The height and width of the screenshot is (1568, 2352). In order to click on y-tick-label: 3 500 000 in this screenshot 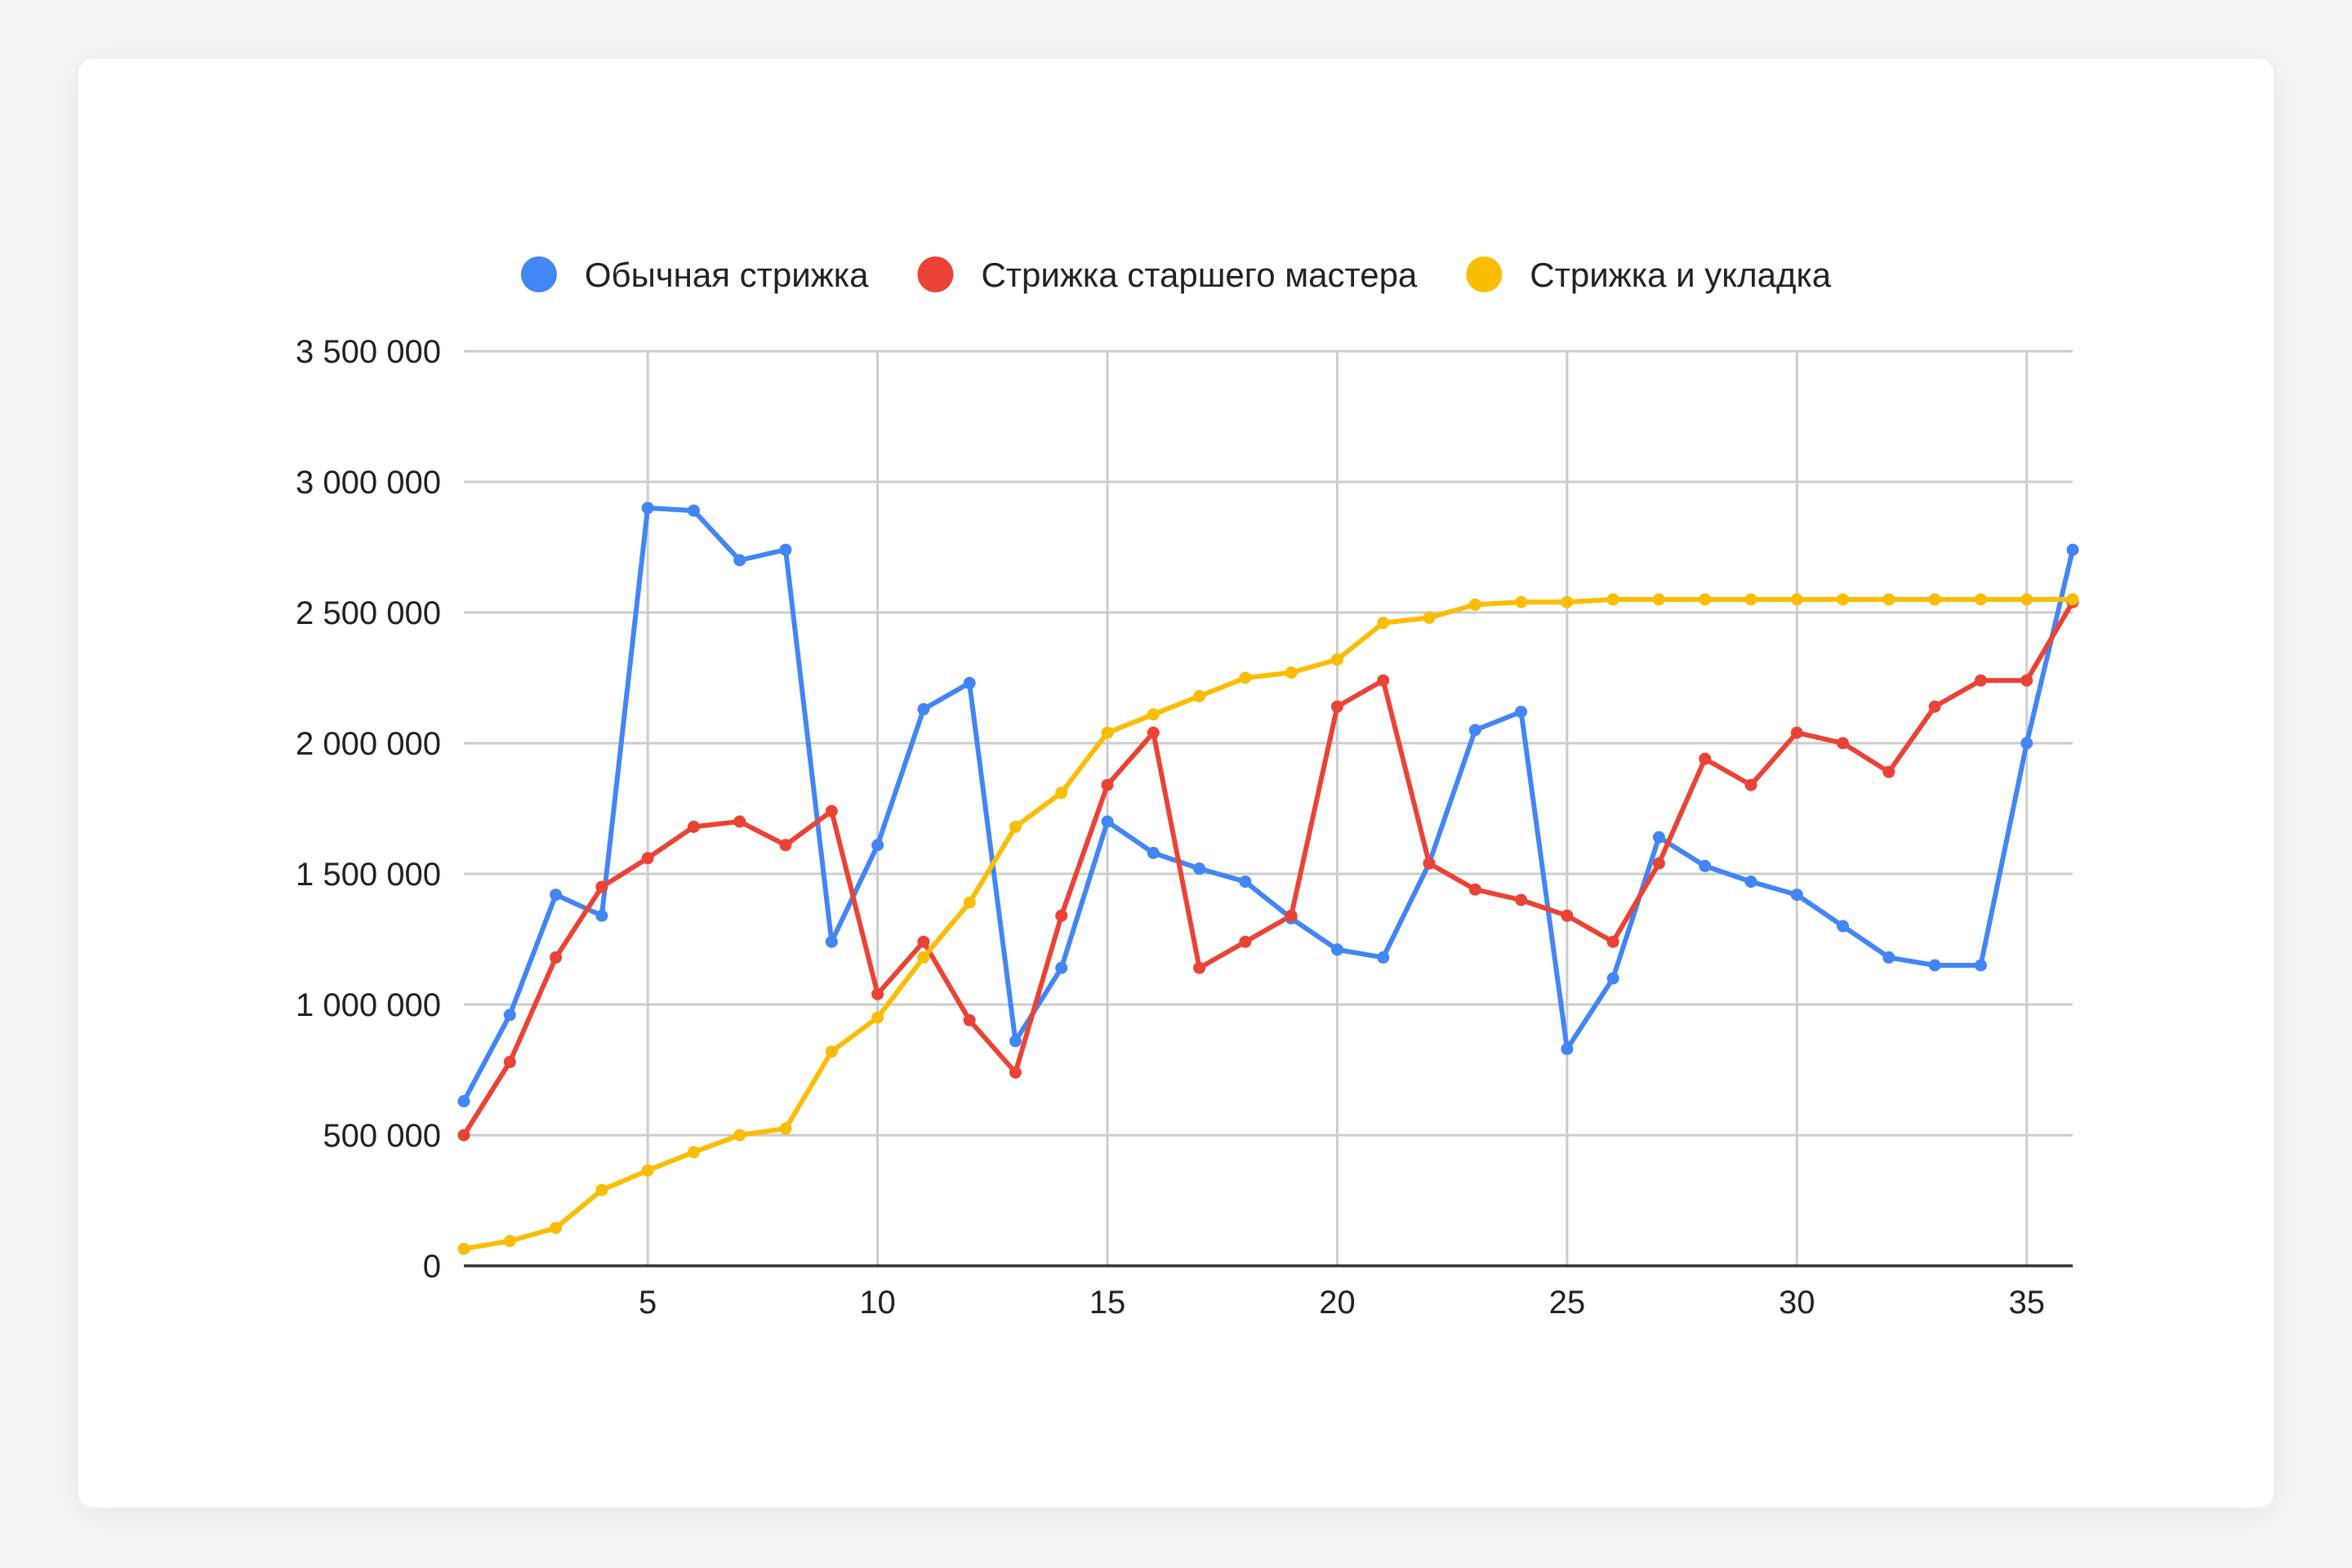, I will do `click(368, 352)`.